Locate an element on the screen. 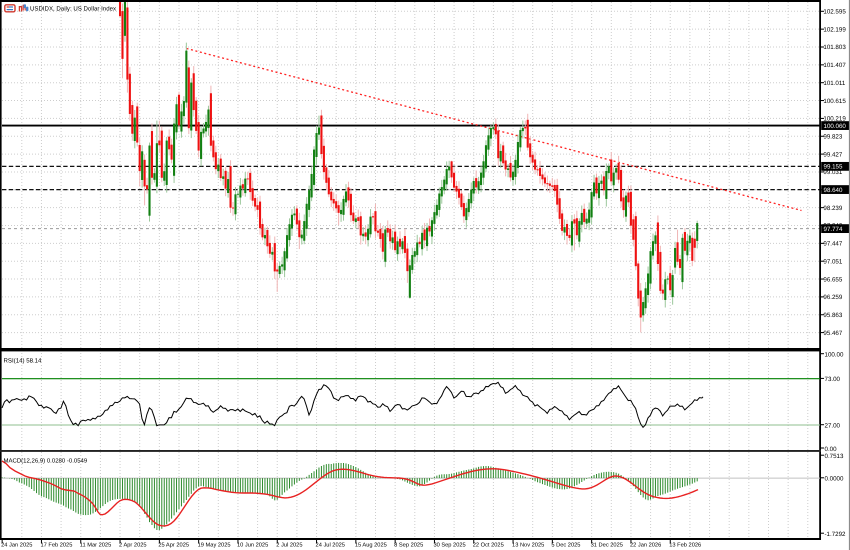 Image resolution: width=850 pixels, height=550 pixels. svg-text: 97.774 is located at coordinates (833, 229).